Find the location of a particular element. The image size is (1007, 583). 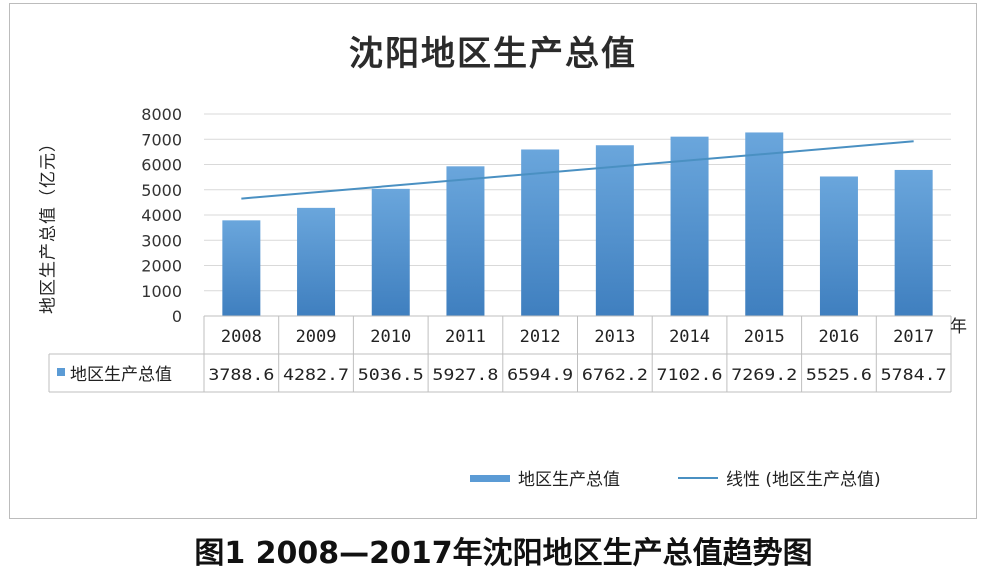

legend-trend-label: 线性 (地区生产总值) is located at coordinates (803, 480).